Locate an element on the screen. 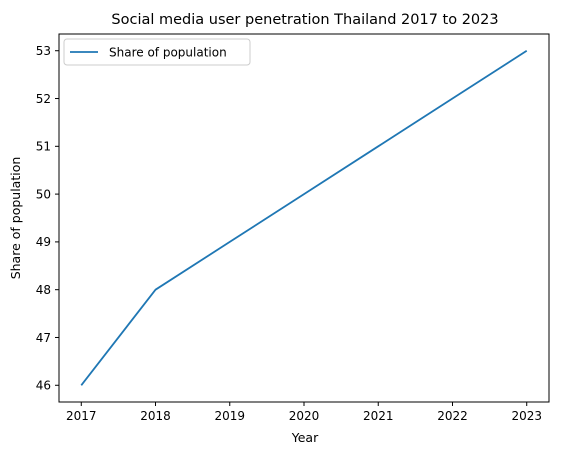 The image size is (562, 455). x-axis-label: Year is located at coordinates (305, 437).